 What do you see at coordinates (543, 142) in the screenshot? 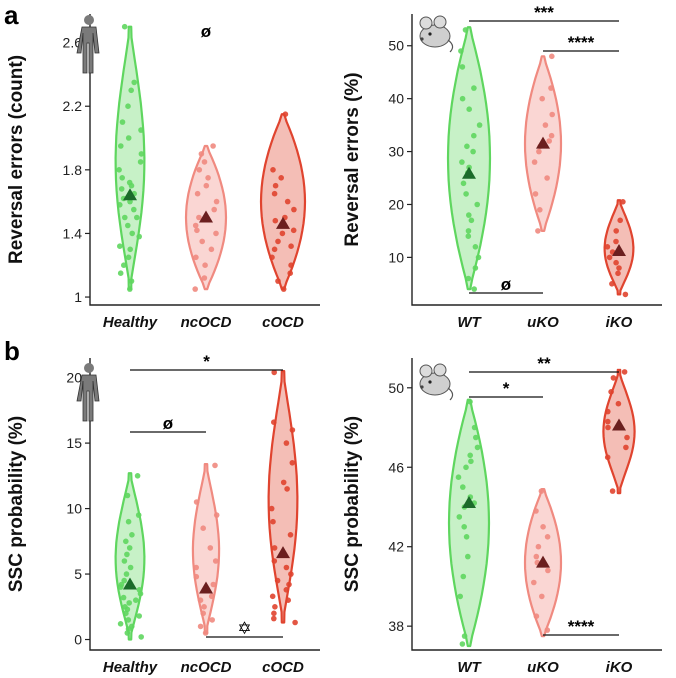
I see `a_right-mean-marker-uKO` at bounding box center [543, 142].